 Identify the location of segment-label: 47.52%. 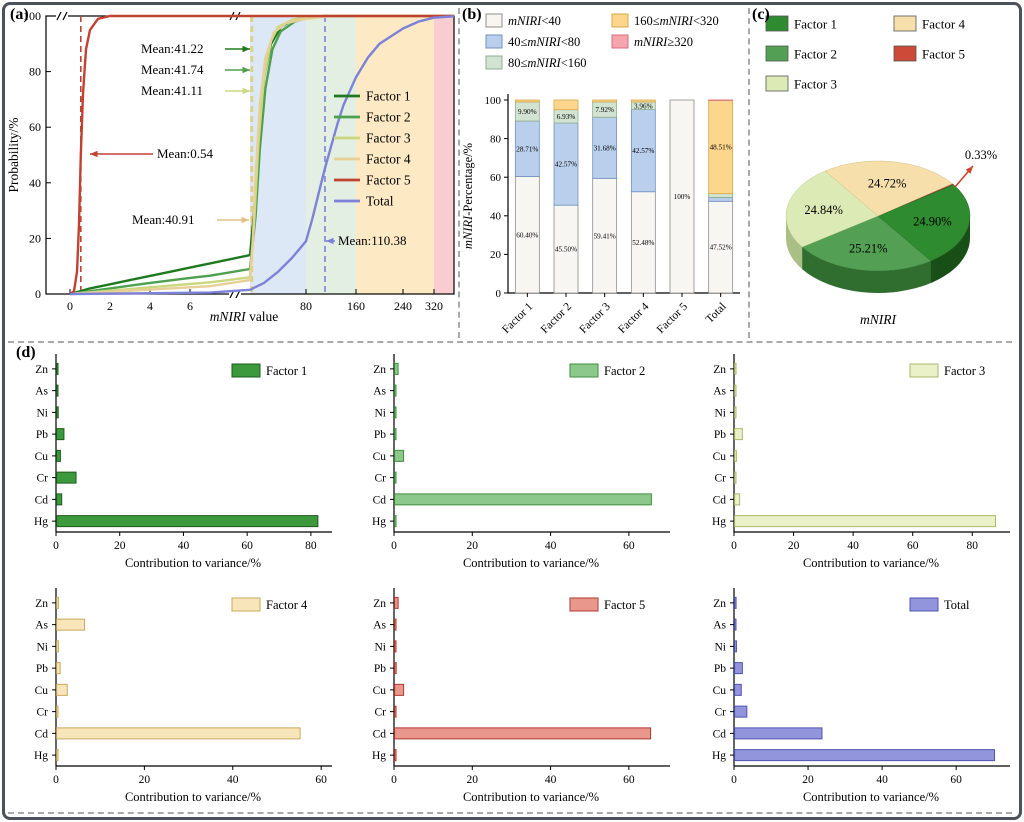
(721, 248).